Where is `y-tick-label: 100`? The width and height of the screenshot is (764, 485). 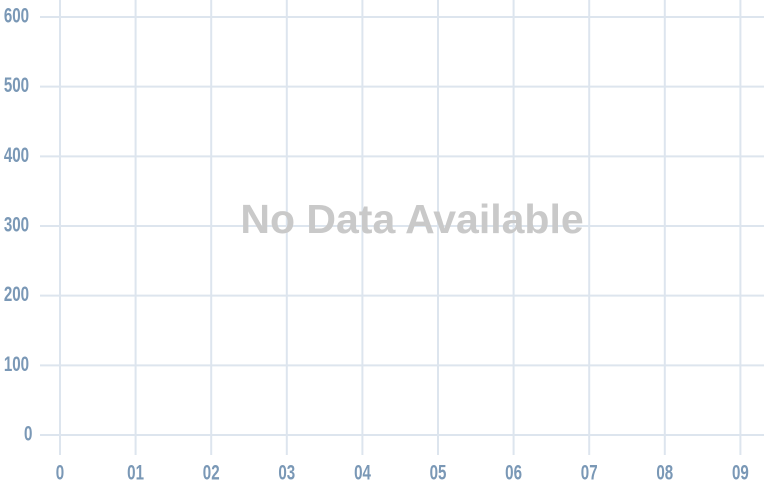
y-tick-label: 100 is located at coordinates (16, 363).